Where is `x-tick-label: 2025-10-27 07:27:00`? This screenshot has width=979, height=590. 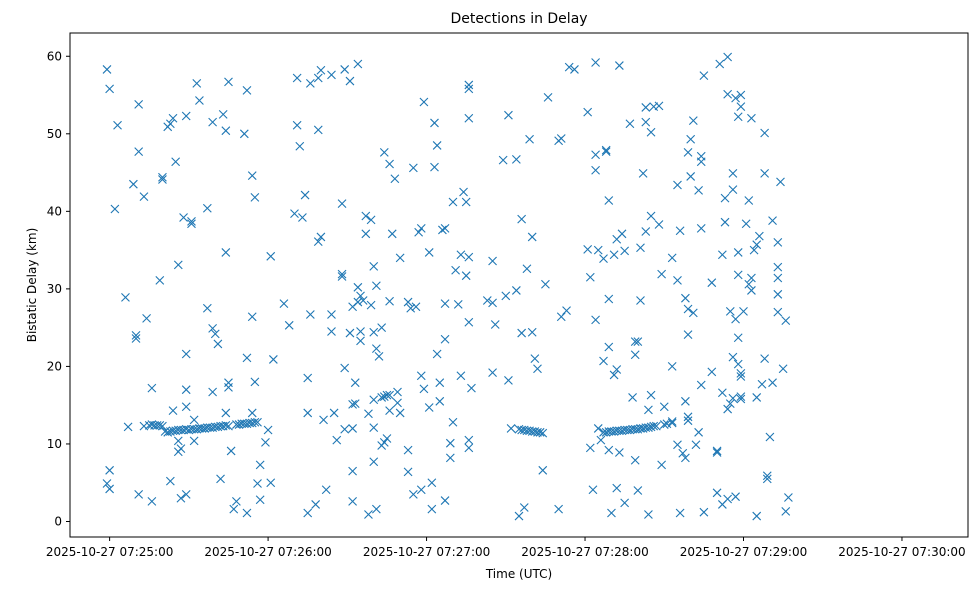 x-tick-label: 2025-10-27 07:27:00 is located at coordinates (426, 552).